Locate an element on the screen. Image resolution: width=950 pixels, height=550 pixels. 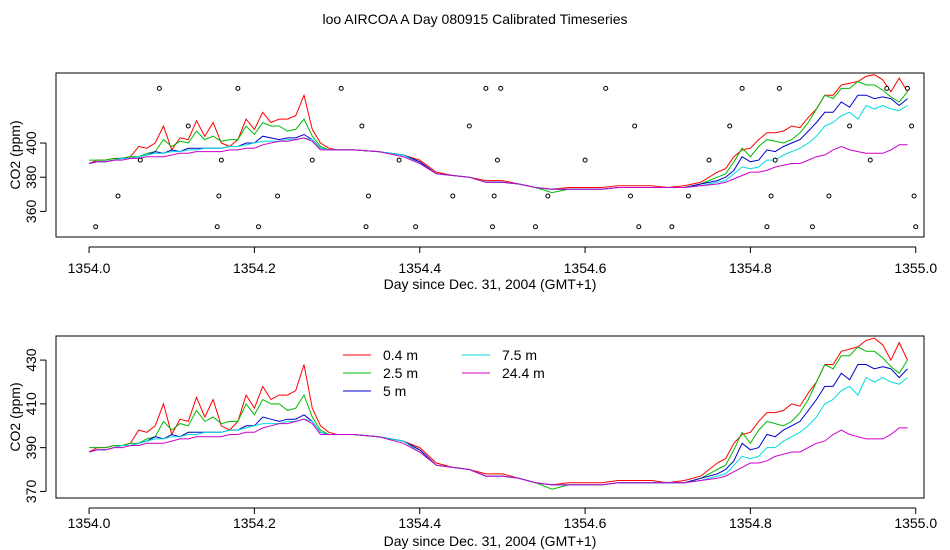
y-tick-label: 380 is located at coordinates (31, 177).